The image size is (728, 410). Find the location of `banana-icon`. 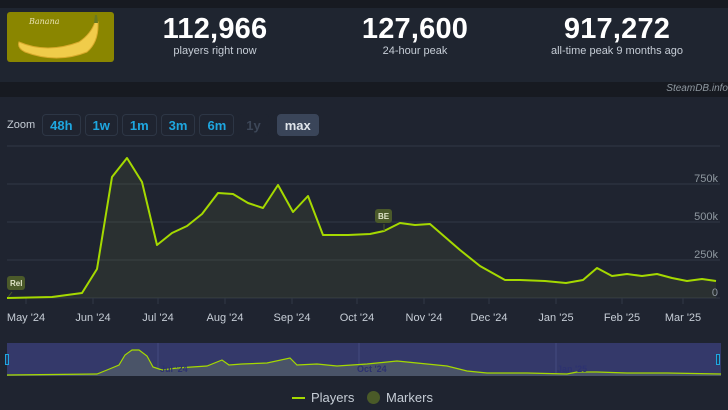

banana-icon is located at coordinates (58, 37).